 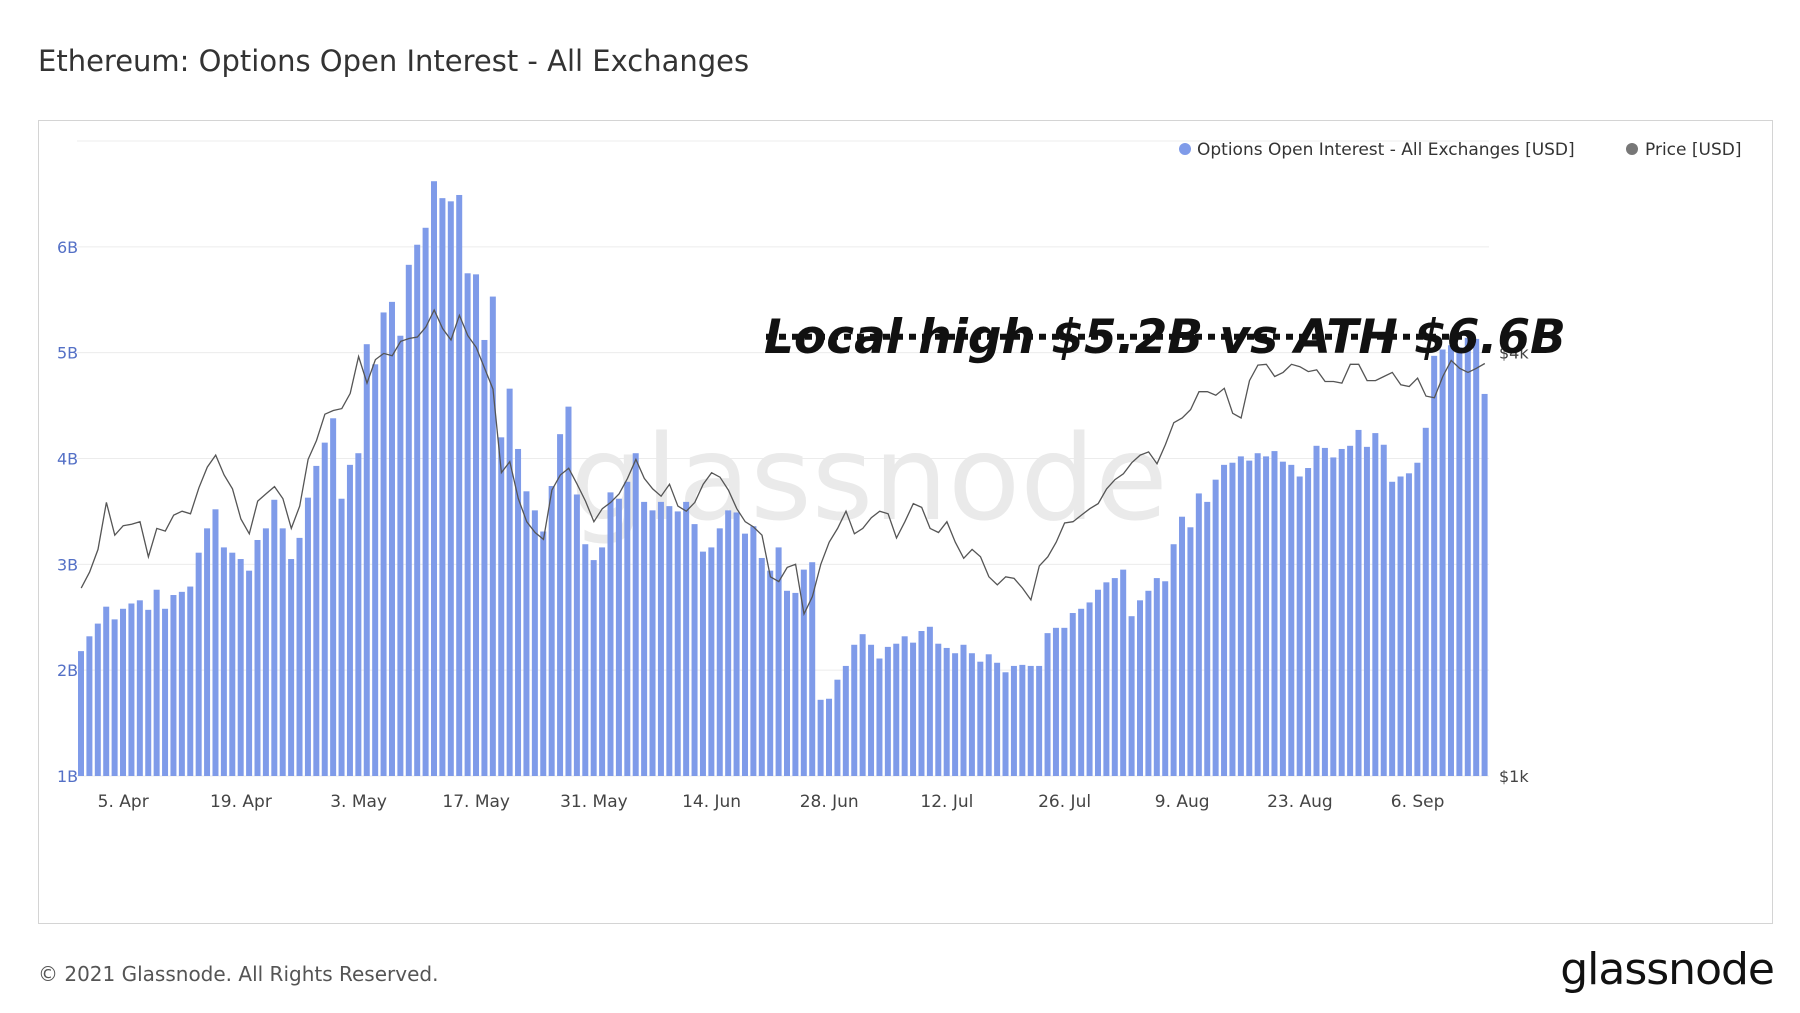 I want to click on y-axis-right: $1k $4k, so click(x=1514, y=565).